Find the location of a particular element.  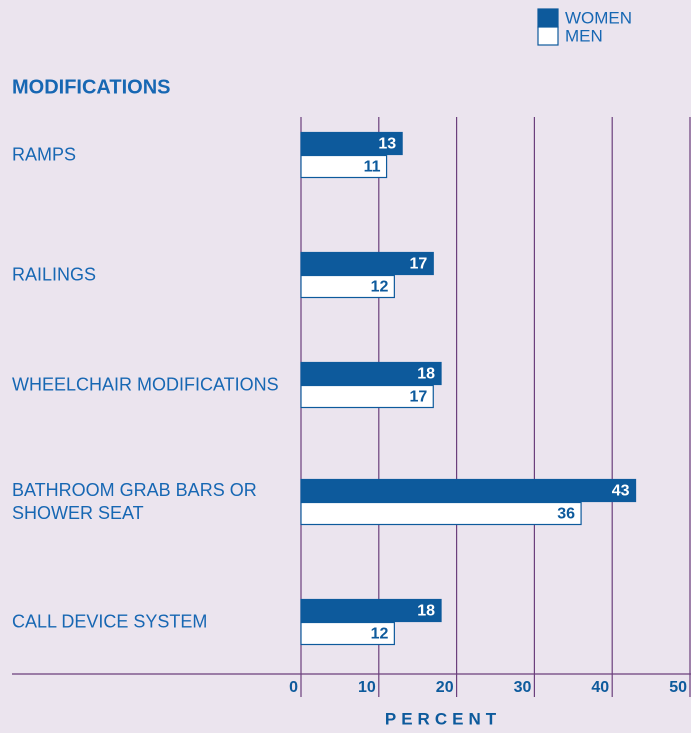

category-axis-title: MODIFICATIONS is located at coordinates (91, 87).